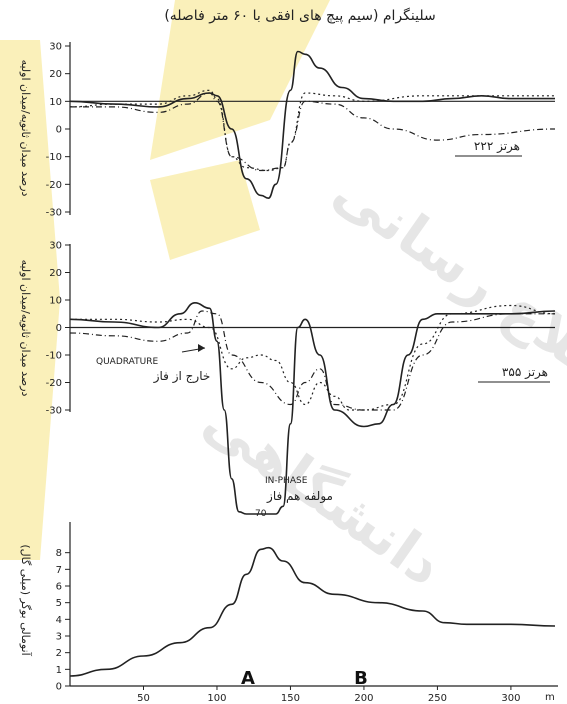 The image size is (567, 704). What do you see at coordinates (143, 698) in the screenshot?
I see `x-tick-label: 50` at bounding box center [143, 698].